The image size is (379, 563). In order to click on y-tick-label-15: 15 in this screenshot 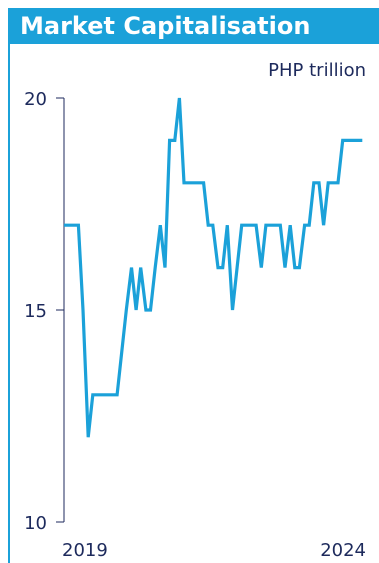, I will do `click(35, 311)`.